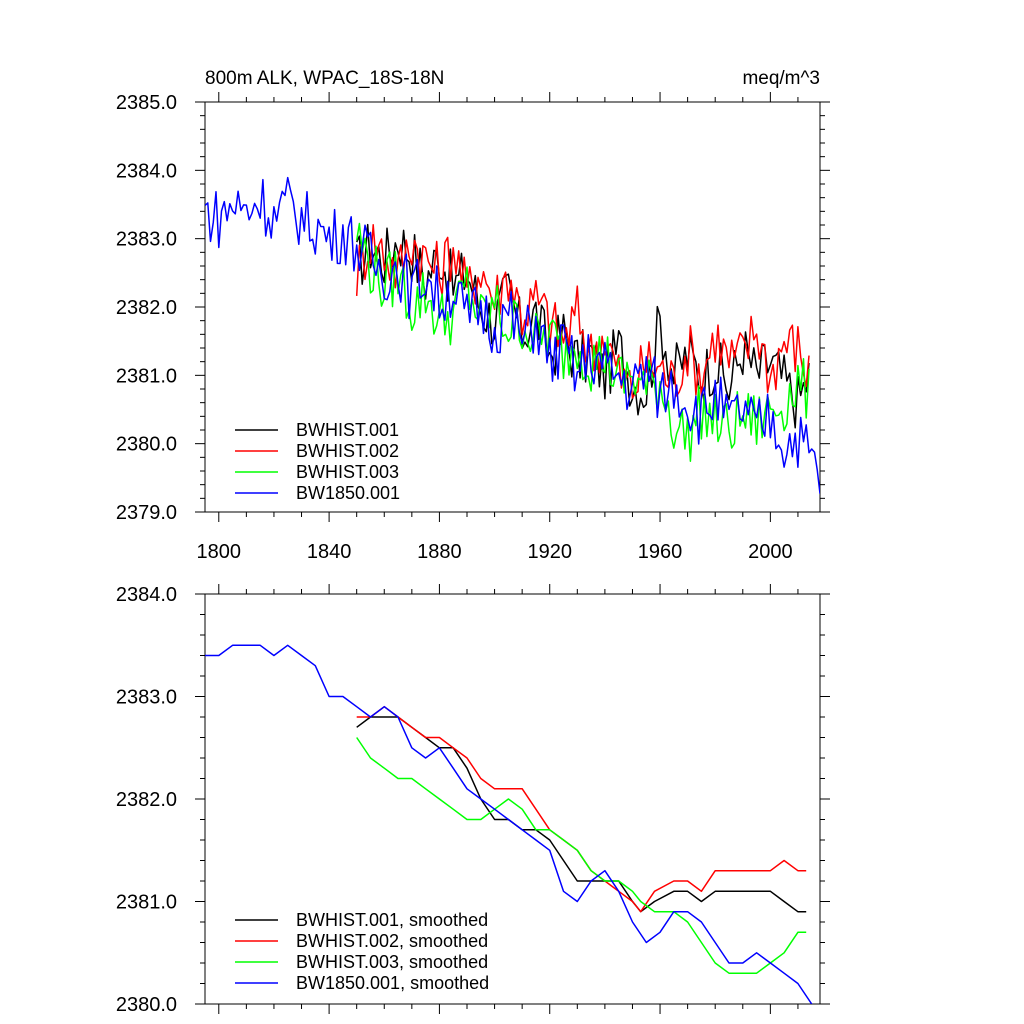 Image resolution: width=1024 pixels, height=1024 pixels. I want to click on legend-label: BWHIST.002, smoothed, so click(392, 941).